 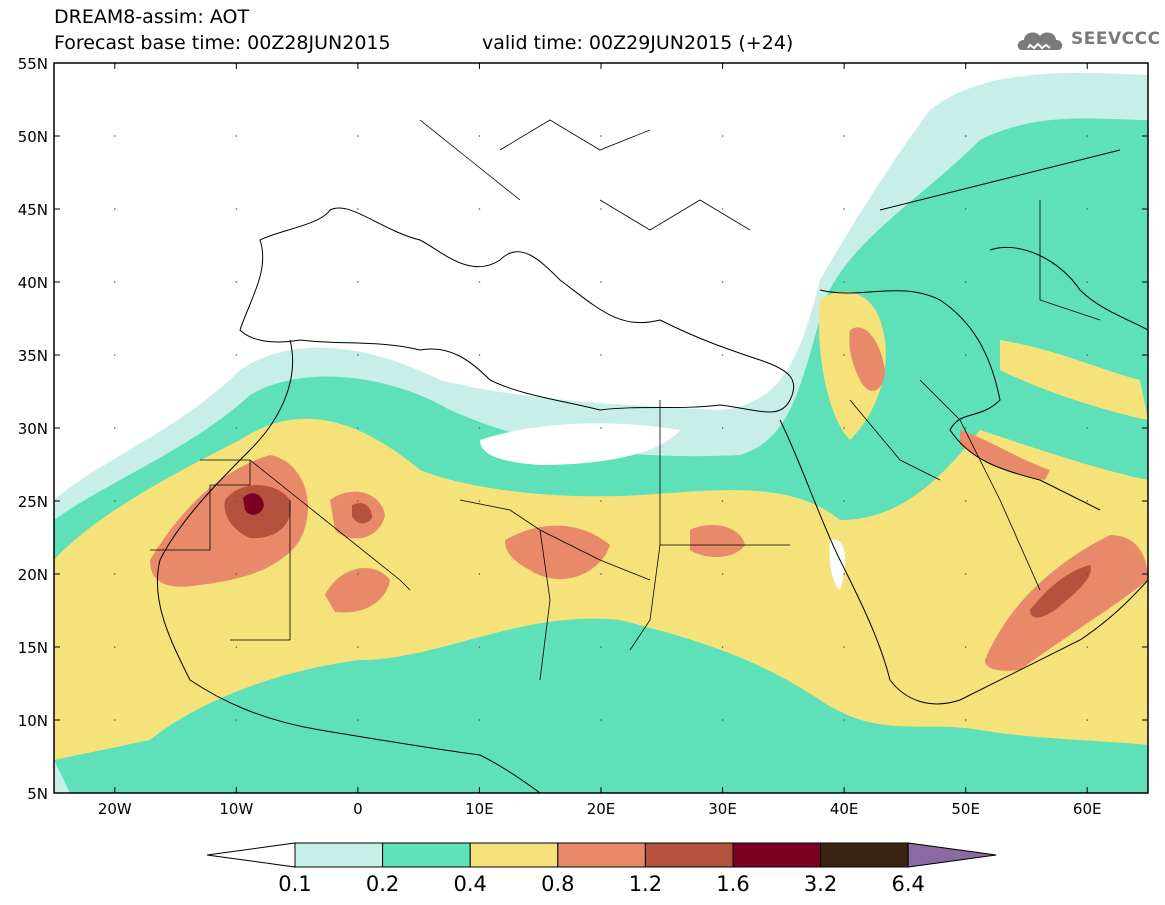 I want to click on lat-label-30N: 30N, so click(x=33, y=429).